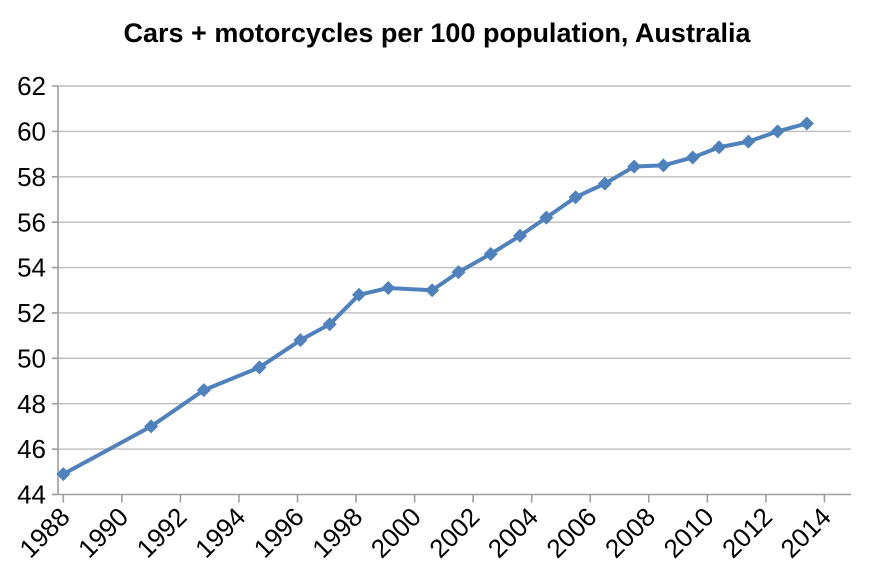 Image resolution: width=874 pixels, height=583 pixels. I want to click on y-axis-tick-label: 48, so click(31, 404).